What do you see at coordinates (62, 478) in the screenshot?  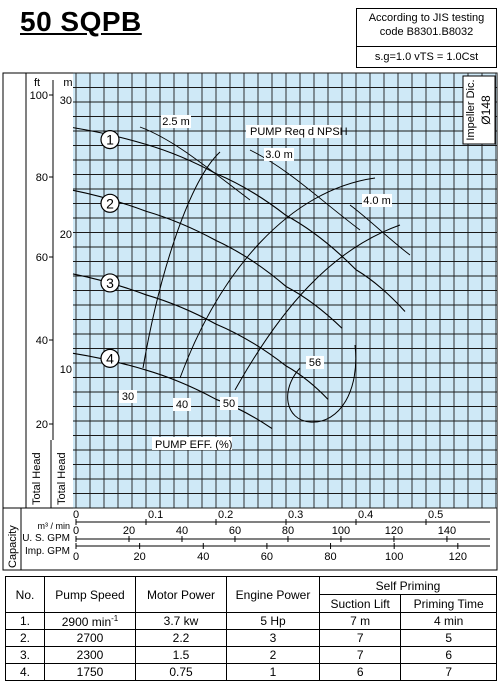 I see `total-head-label-2: Total Head` at bounding box center [62, 478].